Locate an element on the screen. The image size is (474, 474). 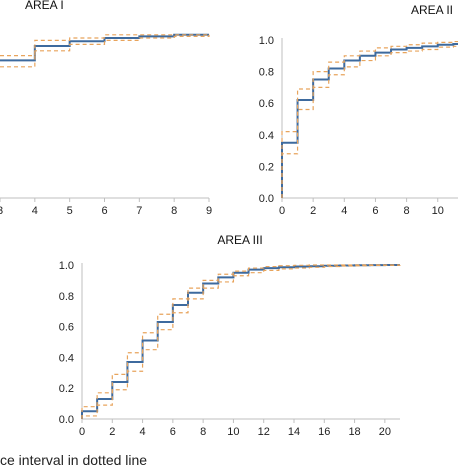
x-tick-label: 5 is located at coordinates (70, 211).